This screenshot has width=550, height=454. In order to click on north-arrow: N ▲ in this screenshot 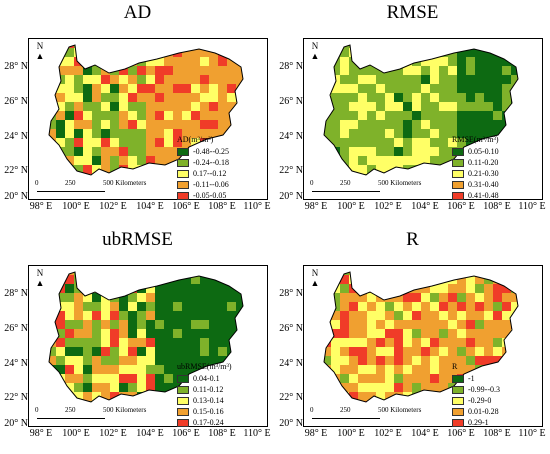, I will do `click(315, 278)`.